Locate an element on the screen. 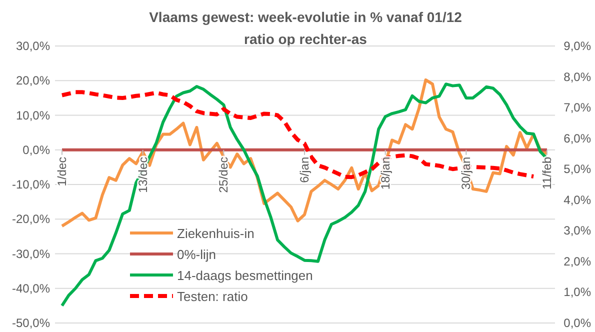  legend-label: 14-daags besmettingen is located at coordinates (245, 275).